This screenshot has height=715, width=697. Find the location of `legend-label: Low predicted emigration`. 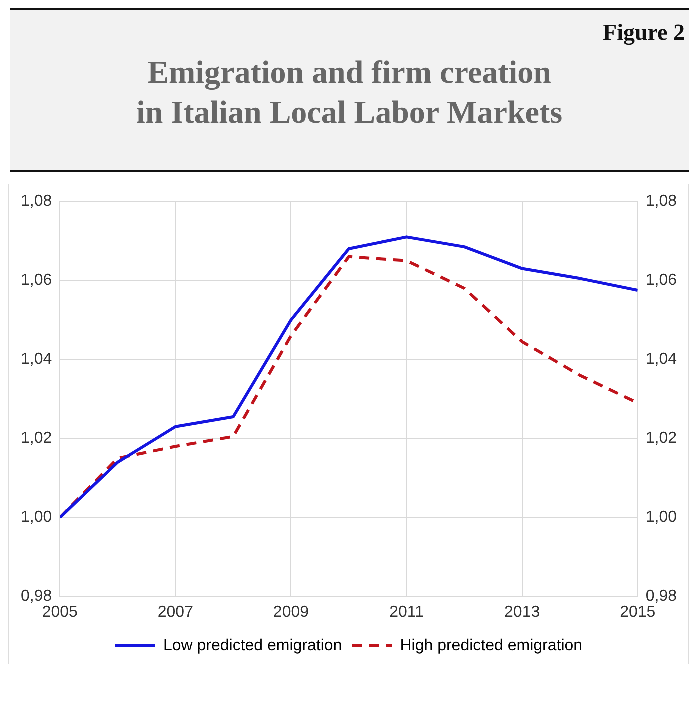

legend-label: Low predicted emigration is located at coordinates (252, 645).